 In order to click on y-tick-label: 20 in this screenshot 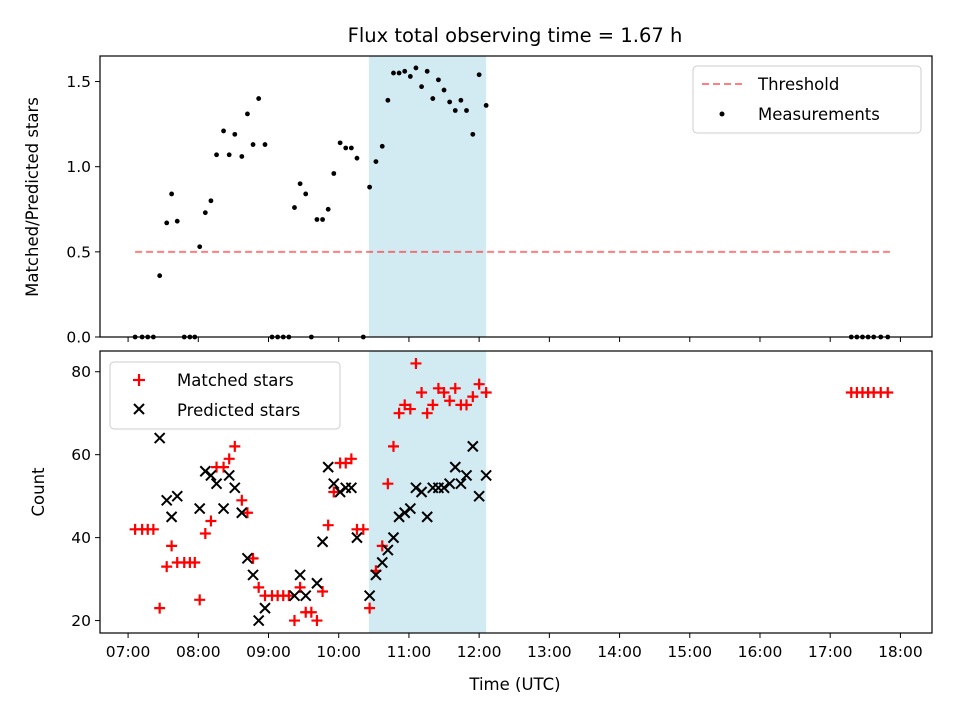, I will do `click(81, 621)`.